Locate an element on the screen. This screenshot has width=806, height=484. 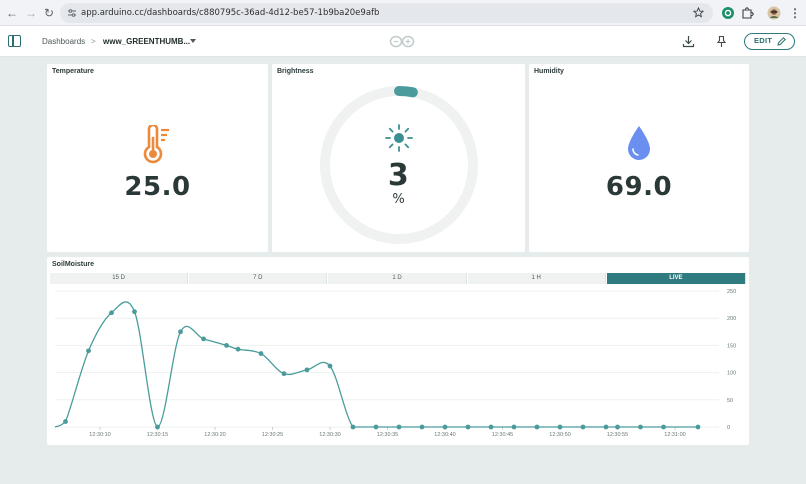
x-tick-label: 12:30:55 is located at coordinates (617, 435).